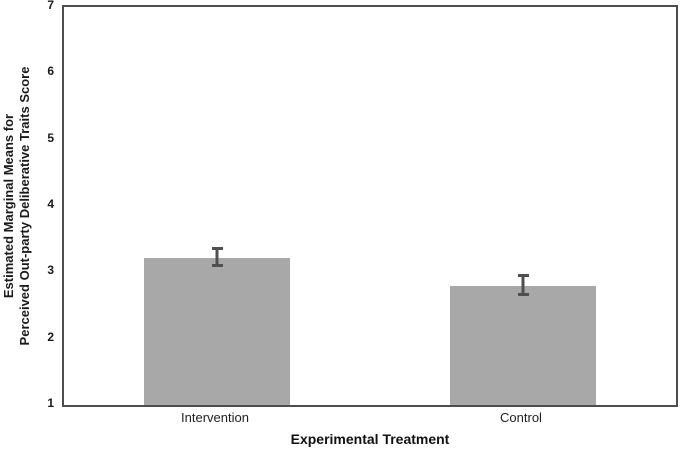 This screenshot has height=452, width=685. I want to click on x-axis-title: Experimental Treatment, so click(370, 439).